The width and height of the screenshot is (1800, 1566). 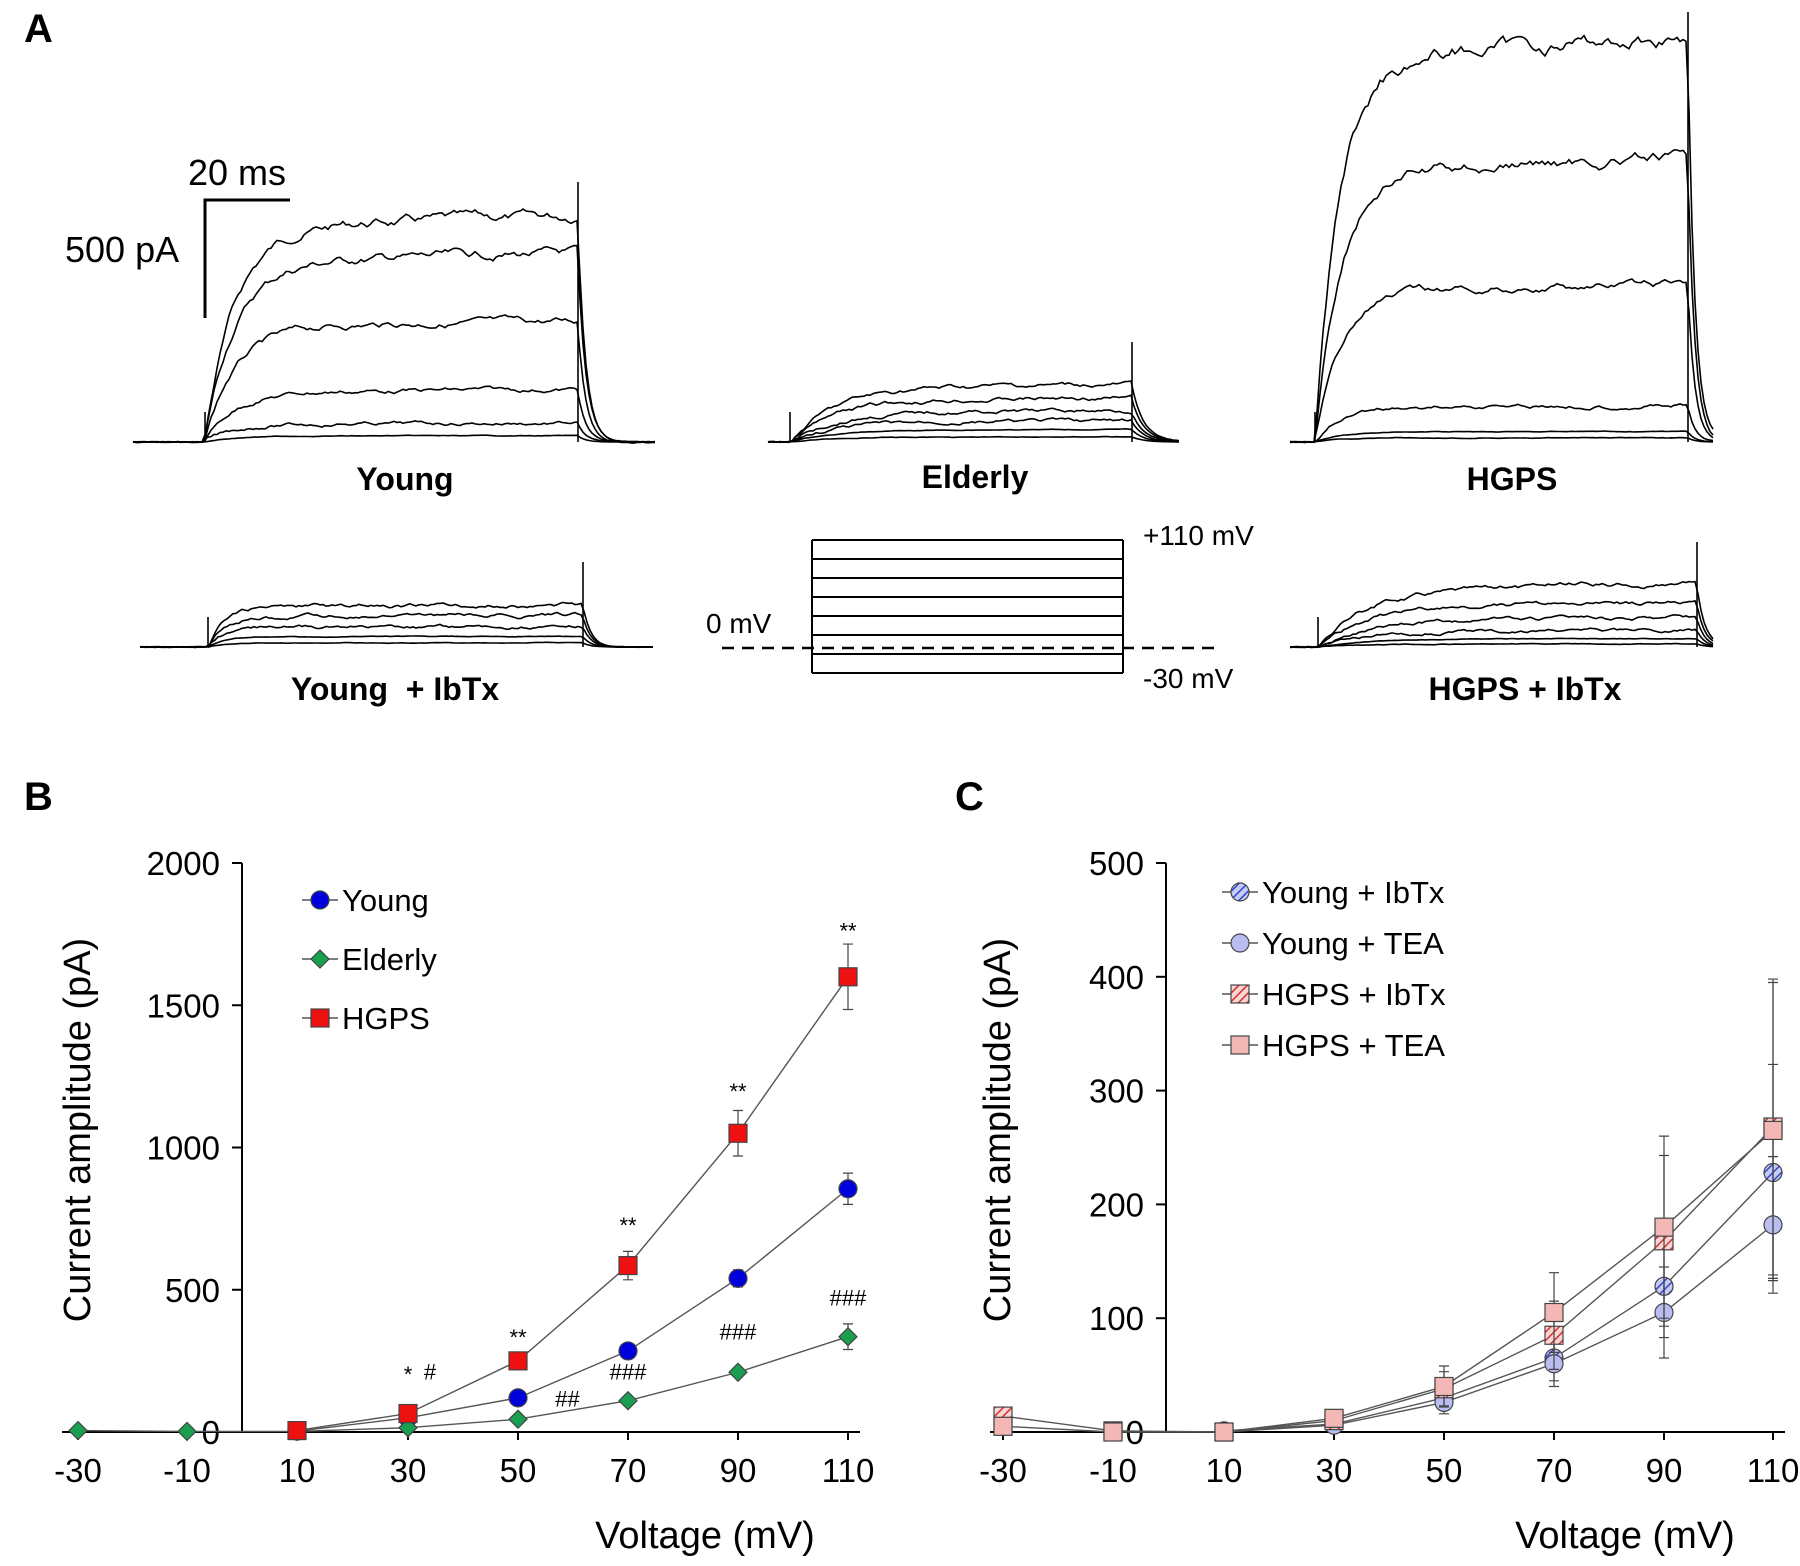 What do you see at coordinates (38, 797) in the screenshot?
I see `panel-b-label: B` at bounding box center [38, 797].